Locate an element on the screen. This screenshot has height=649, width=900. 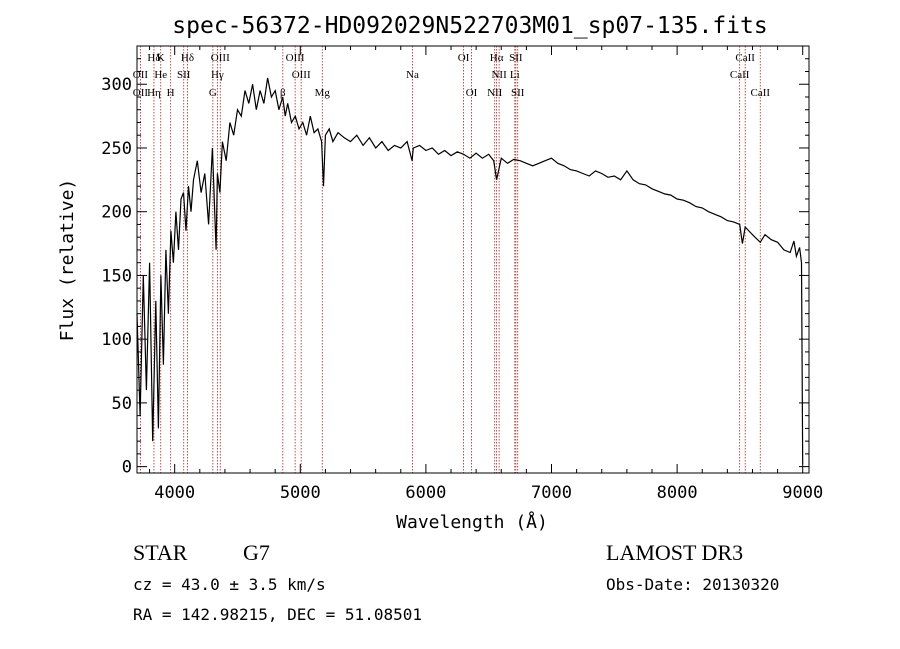
spectral-line-label: Hγ is located at coordinates (217, 75).